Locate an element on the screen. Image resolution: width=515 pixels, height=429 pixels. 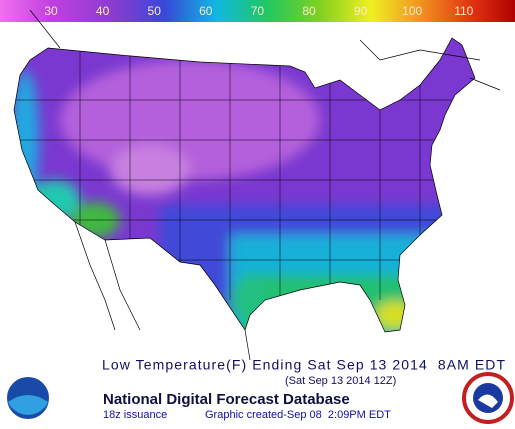
legend-label: 100 is located at coordinates (412, 11).